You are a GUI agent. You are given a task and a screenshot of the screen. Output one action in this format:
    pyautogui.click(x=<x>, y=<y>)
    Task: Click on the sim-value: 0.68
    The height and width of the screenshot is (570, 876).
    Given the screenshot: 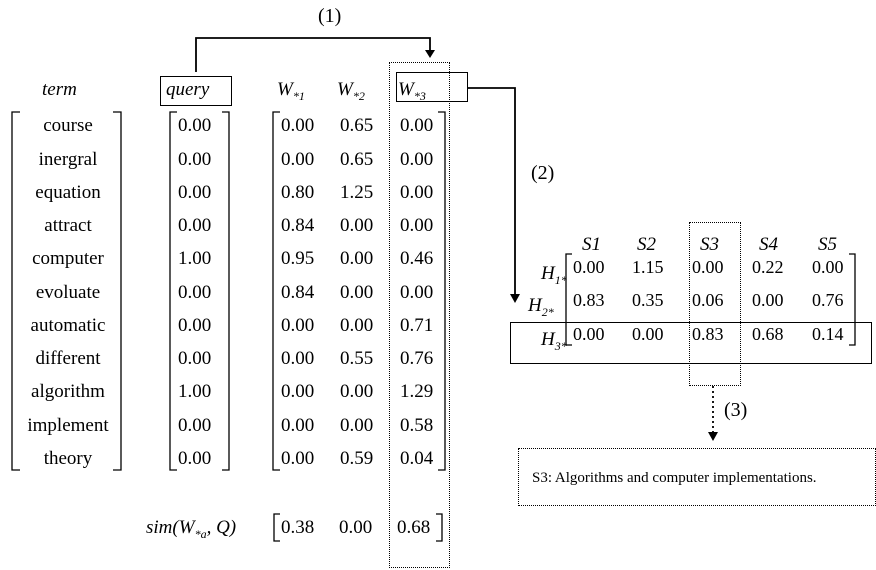 What is the action you would take?
    pyautogui.click(x=414, y=527)
    